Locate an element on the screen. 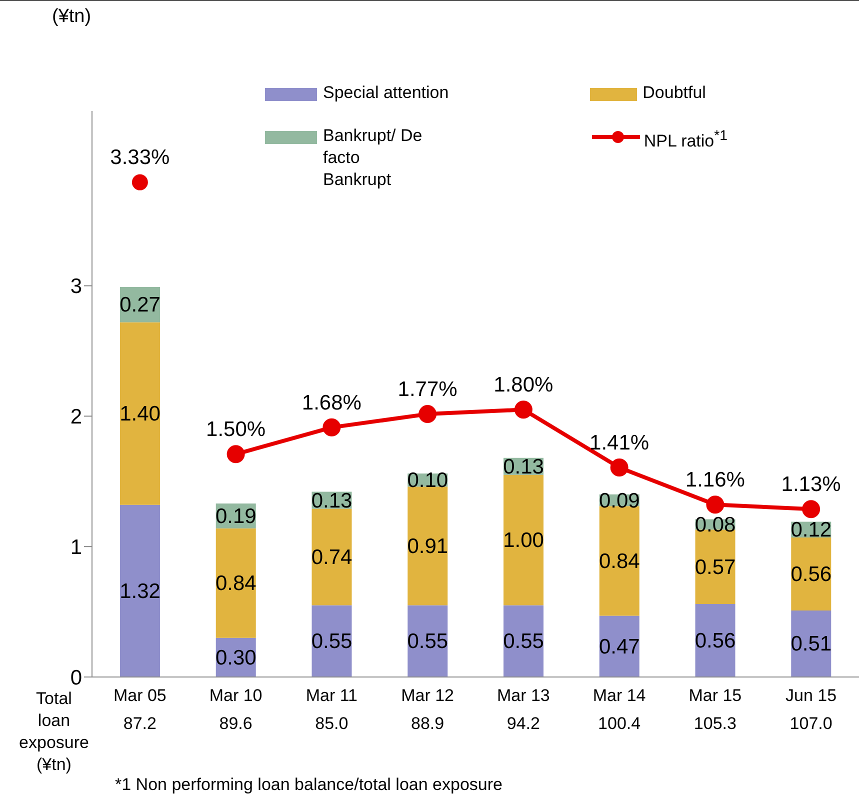  data-label: 1.68% is located at coordinates (332, 402).